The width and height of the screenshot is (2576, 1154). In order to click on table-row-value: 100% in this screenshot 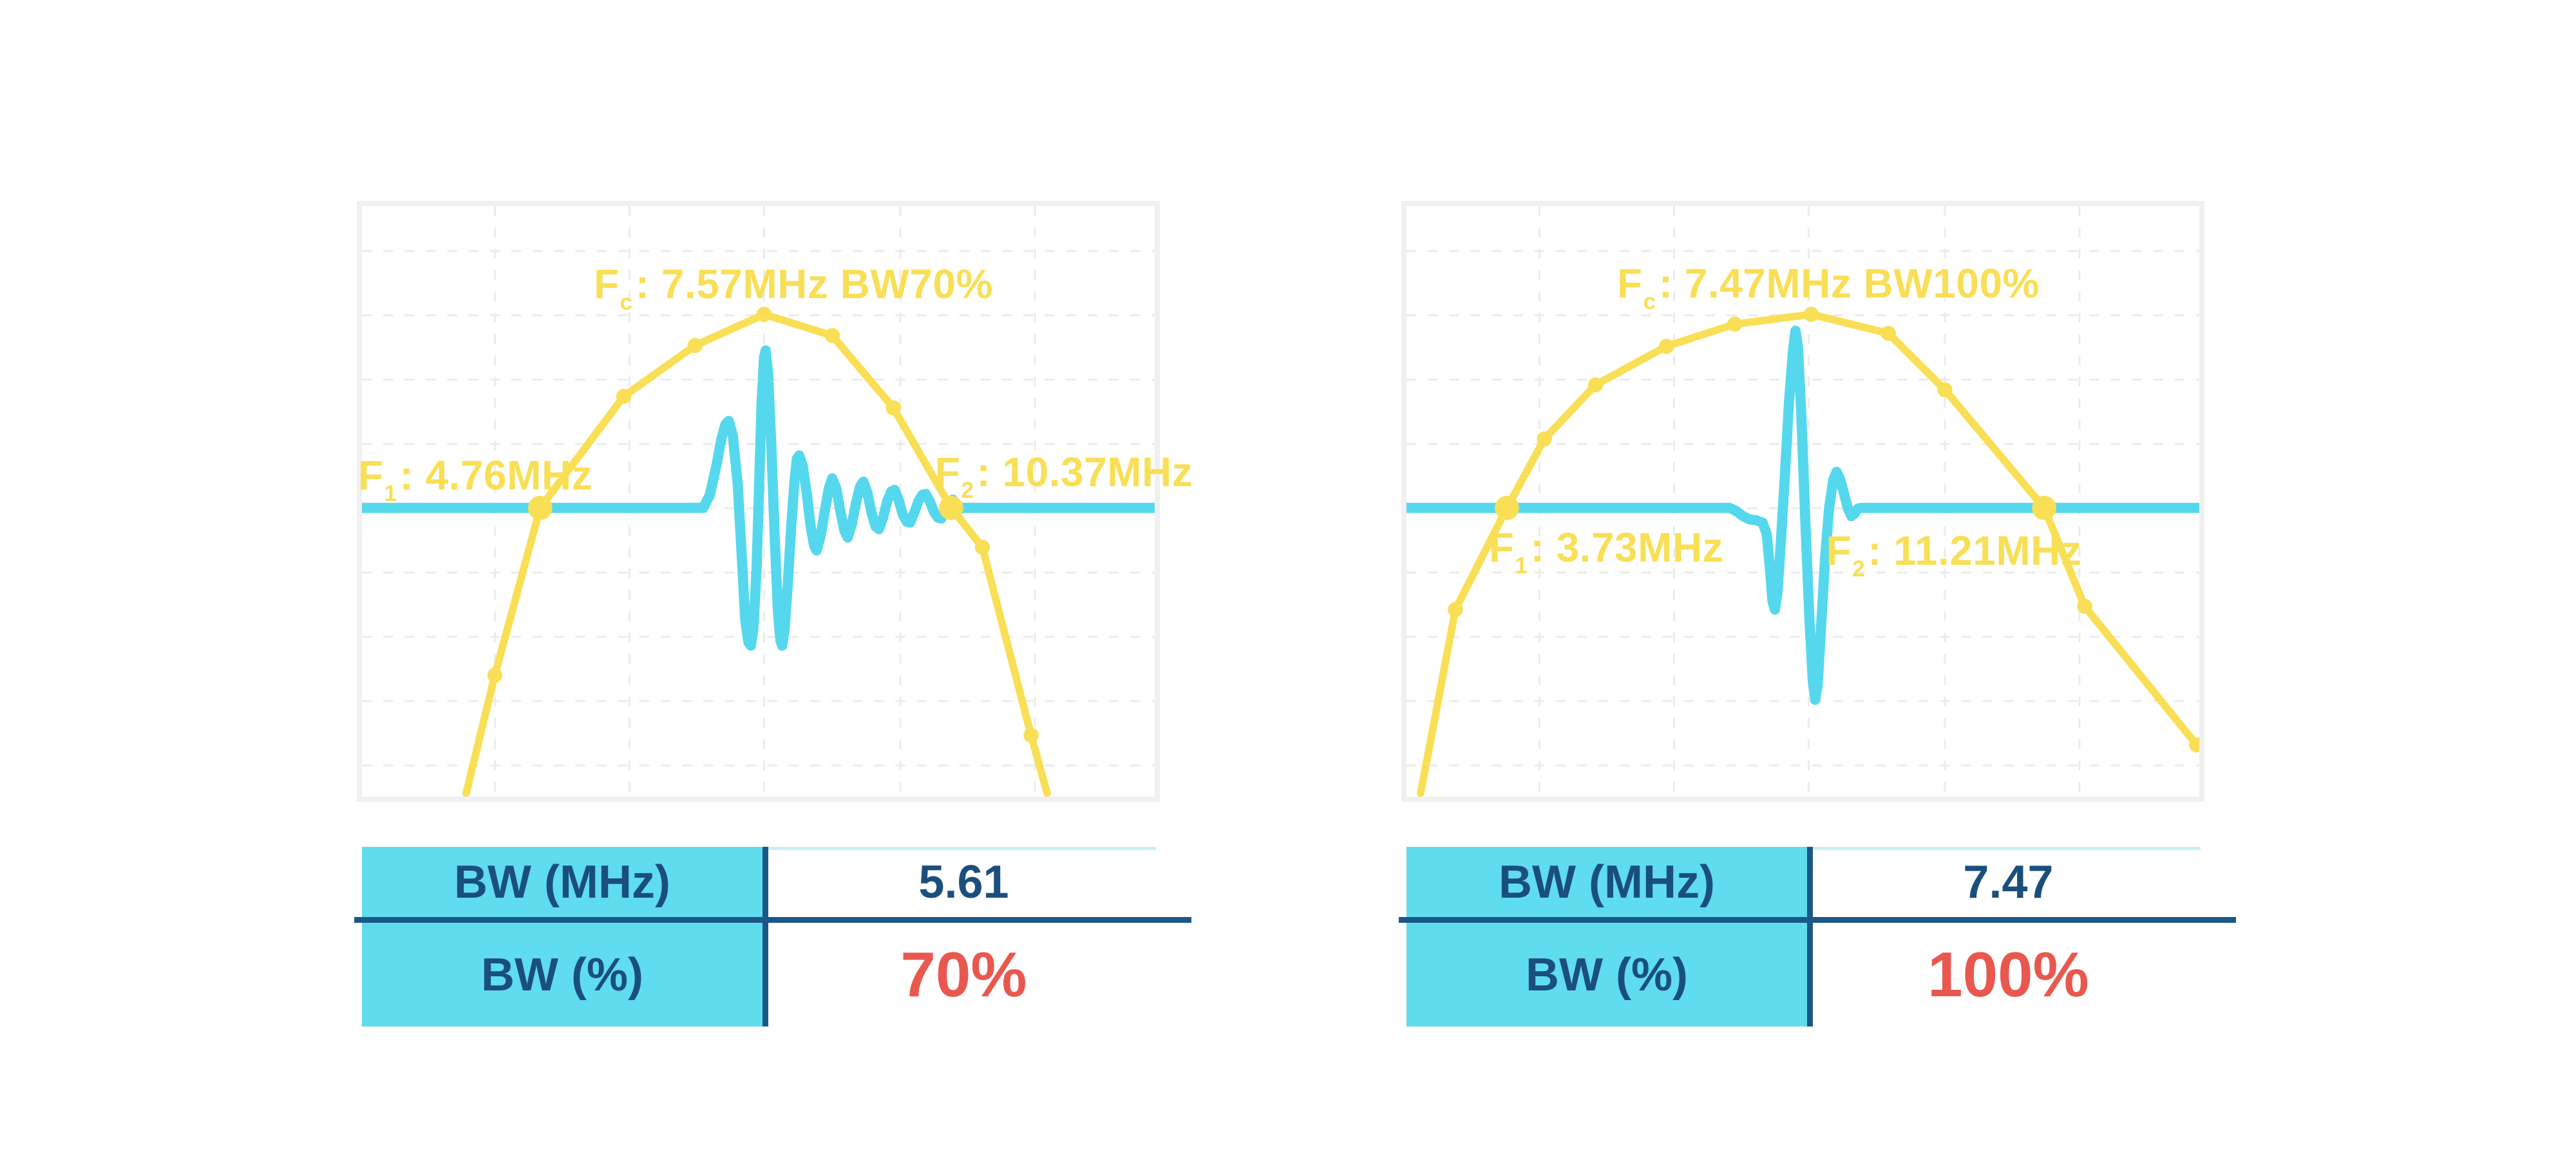, I will do `click(2008, 974)`.